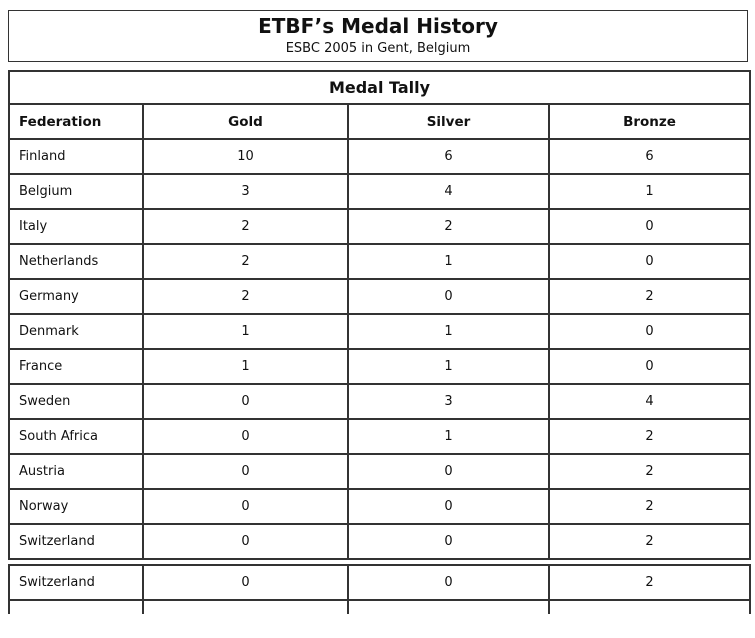 The height and width of the screenshot is (638, 755). What do you see at coordinates (649, 401) in the screenshot?
I see `cell-bronze: 4` at bounding box center [649, 401].